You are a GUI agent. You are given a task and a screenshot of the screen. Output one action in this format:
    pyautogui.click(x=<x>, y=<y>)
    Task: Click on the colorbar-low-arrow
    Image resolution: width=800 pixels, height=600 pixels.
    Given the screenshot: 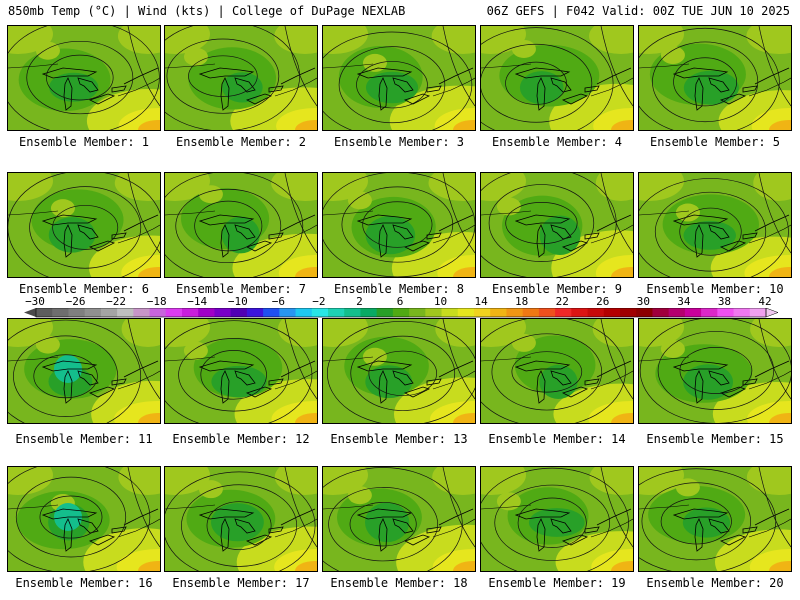 What is the action you would take?
    pyautogui.click(x=30, y=312)
    